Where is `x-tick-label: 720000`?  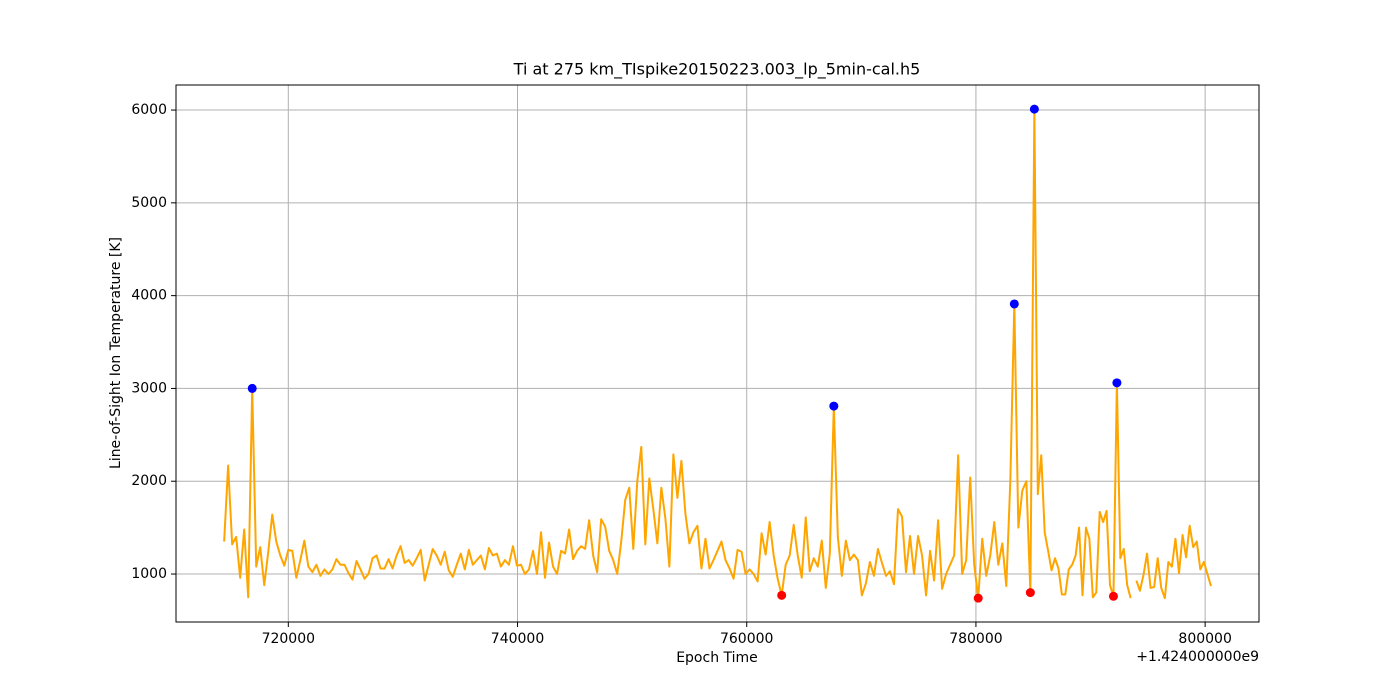 x-tick-label: 720000 is located at coordinates (288, 639).